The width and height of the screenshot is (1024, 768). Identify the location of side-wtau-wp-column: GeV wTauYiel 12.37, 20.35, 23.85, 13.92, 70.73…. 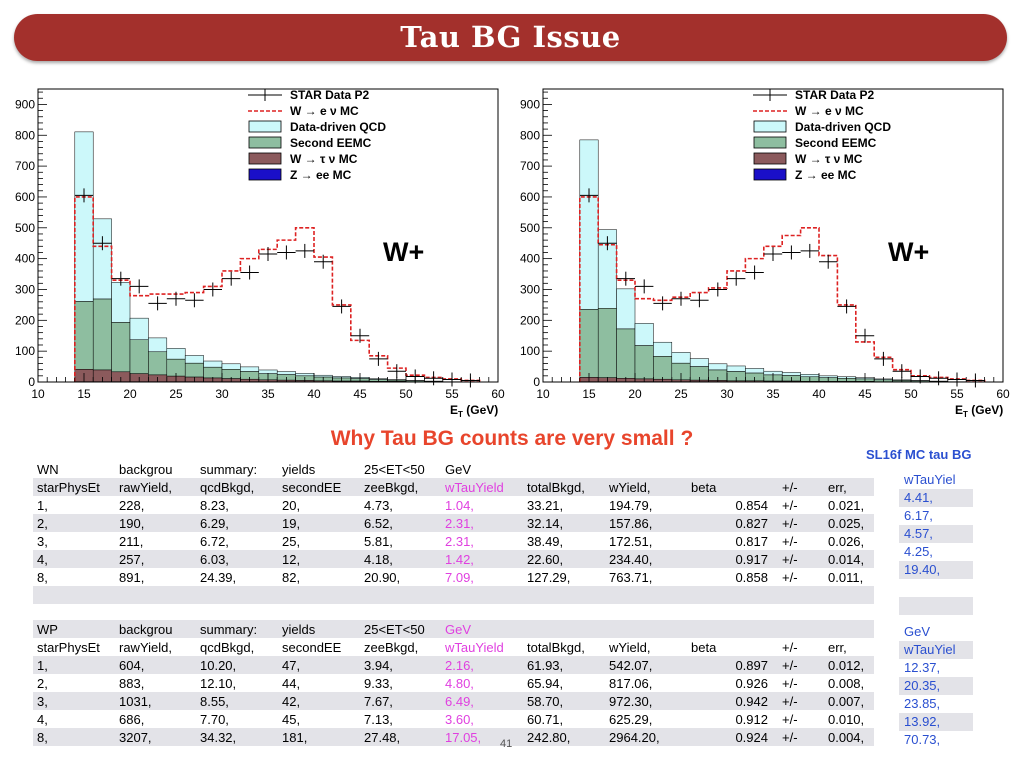
(936, 686).